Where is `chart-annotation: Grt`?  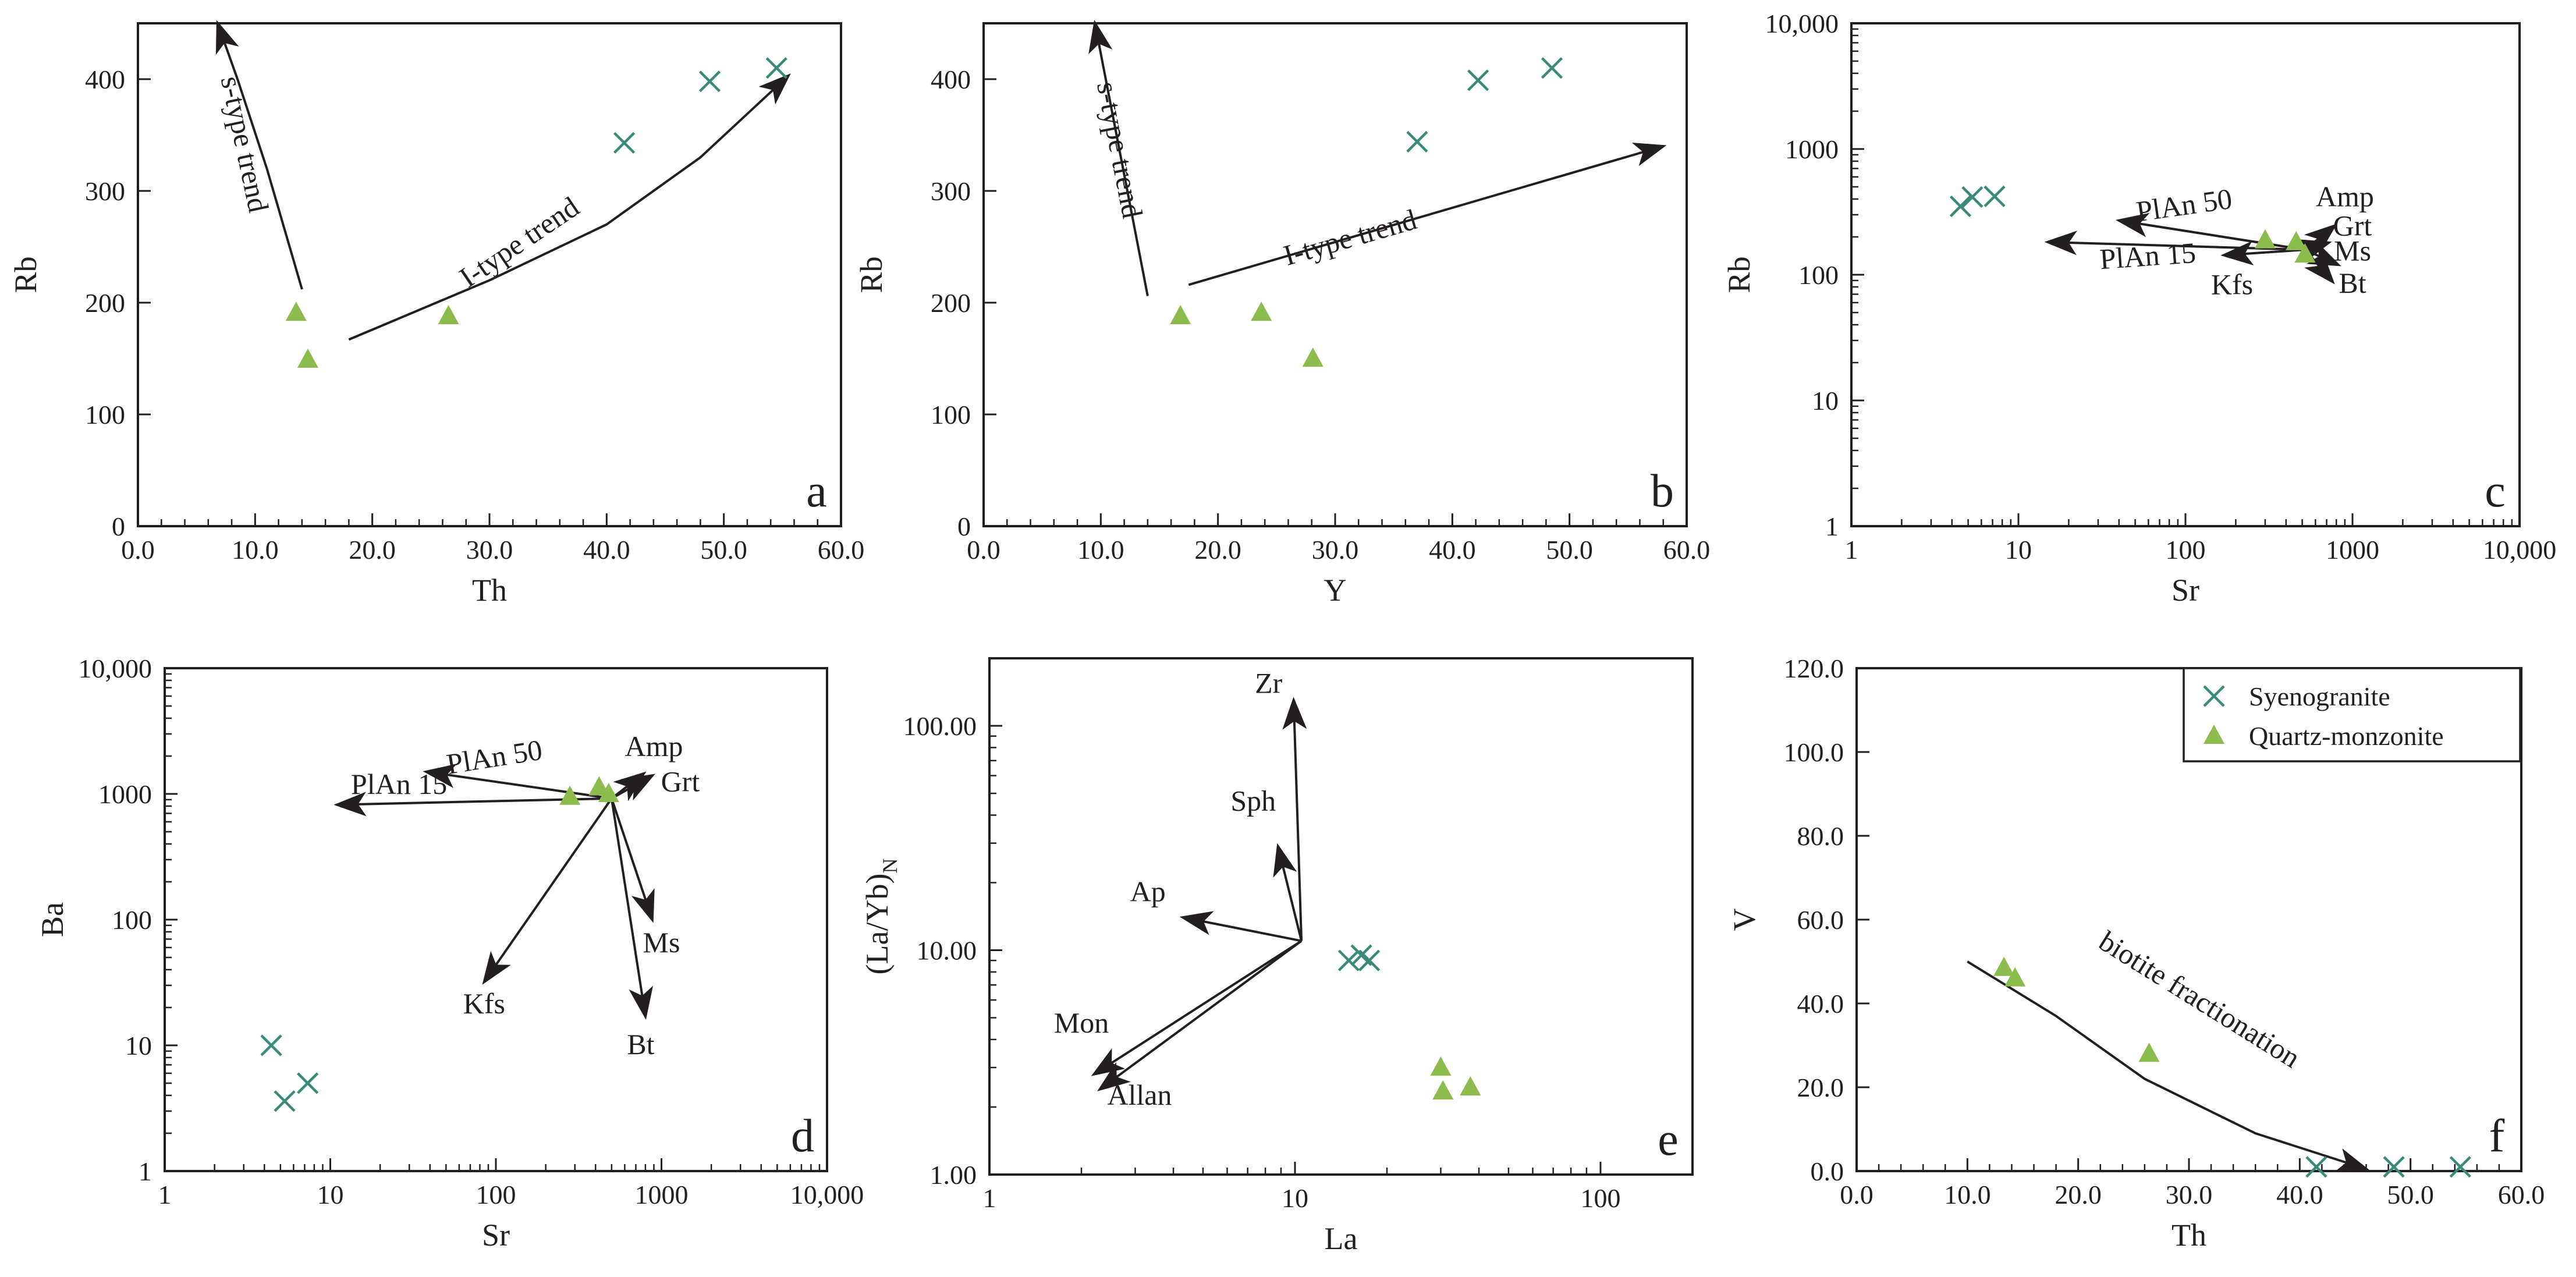
chart-annotation: Grt is located at coordinates (2353, 226).